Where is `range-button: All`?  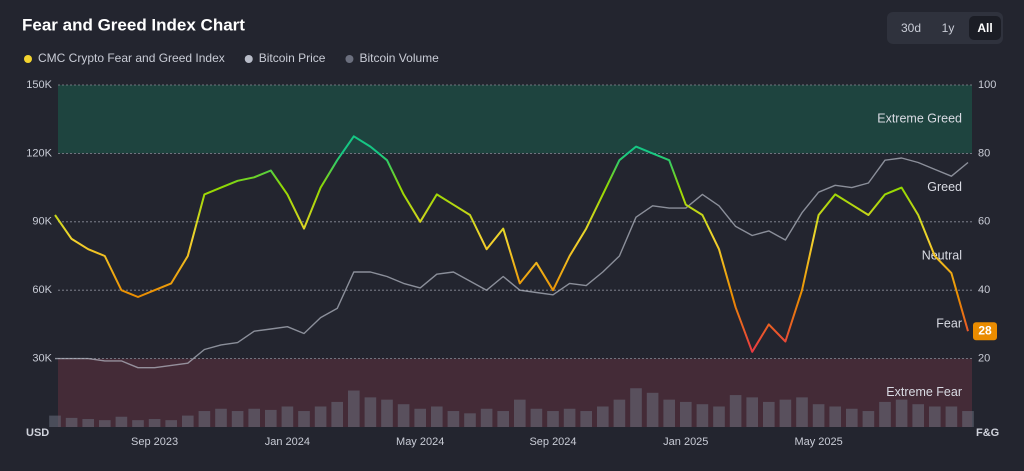 range-button: All is located at coordinates (984, 28).